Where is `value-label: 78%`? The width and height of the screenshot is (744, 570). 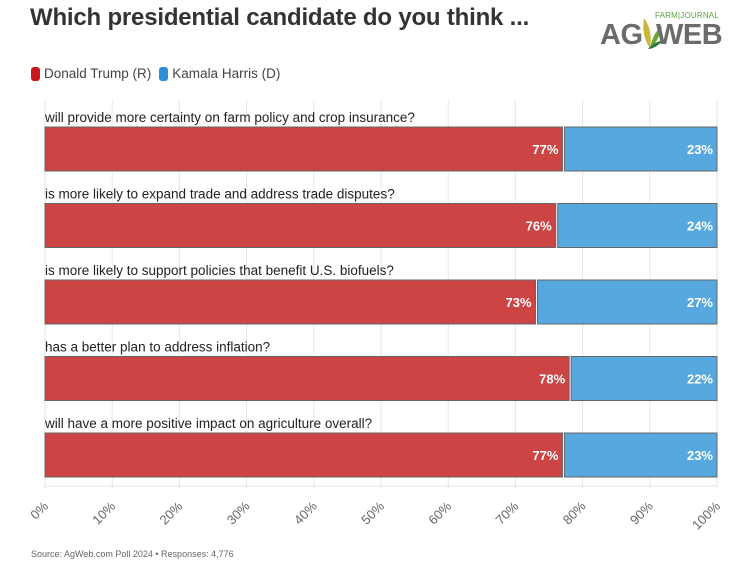
value-label: 78% is located at coordinates (552, 379).